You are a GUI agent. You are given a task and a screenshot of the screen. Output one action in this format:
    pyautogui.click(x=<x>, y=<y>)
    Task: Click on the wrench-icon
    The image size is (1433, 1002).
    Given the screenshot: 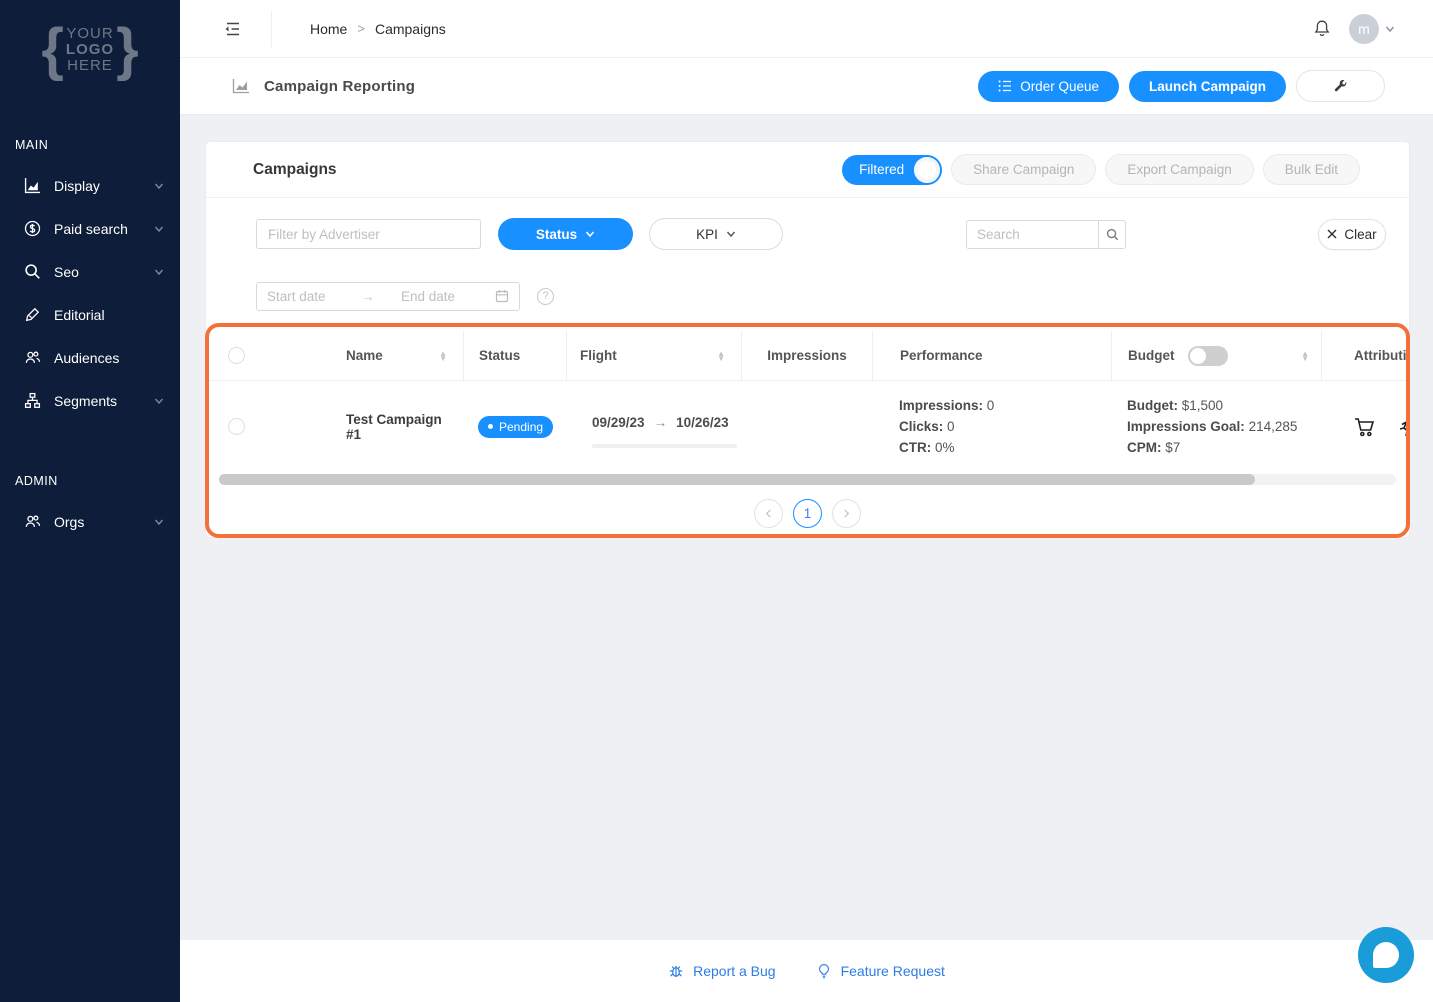 What is the action you would take?
    pyautogui.click(x=1340, y=86)
    